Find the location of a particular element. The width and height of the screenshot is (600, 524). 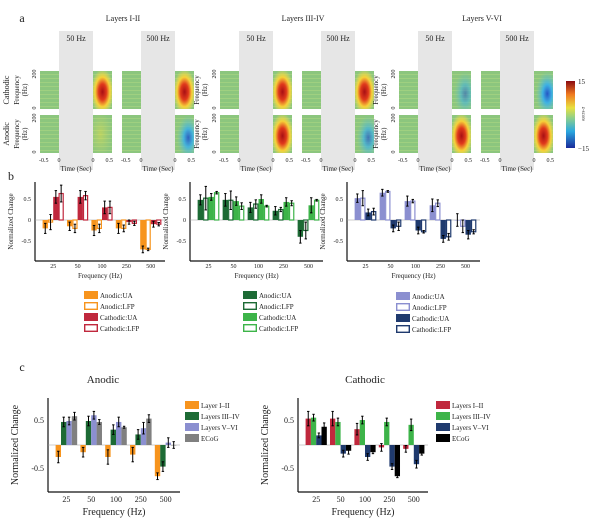

legend-label: ECoG is located at coordinates (210, 439).